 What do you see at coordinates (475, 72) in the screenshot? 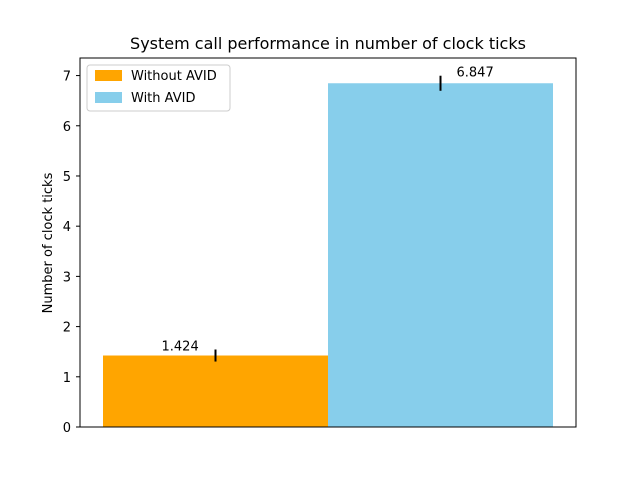
I see `data-label-with-avid: 6.847` at bounding box center [475, 72].